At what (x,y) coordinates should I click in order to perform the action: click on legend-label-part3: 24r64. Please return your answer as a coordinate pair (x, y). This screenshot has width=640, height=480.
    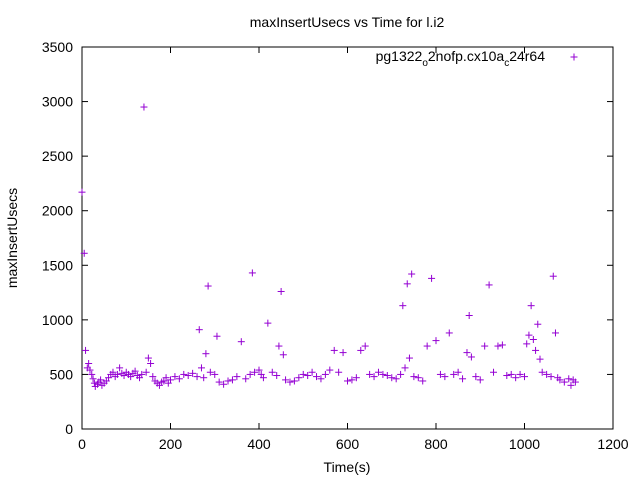
    Looking at the image, I should click on (527, 56).